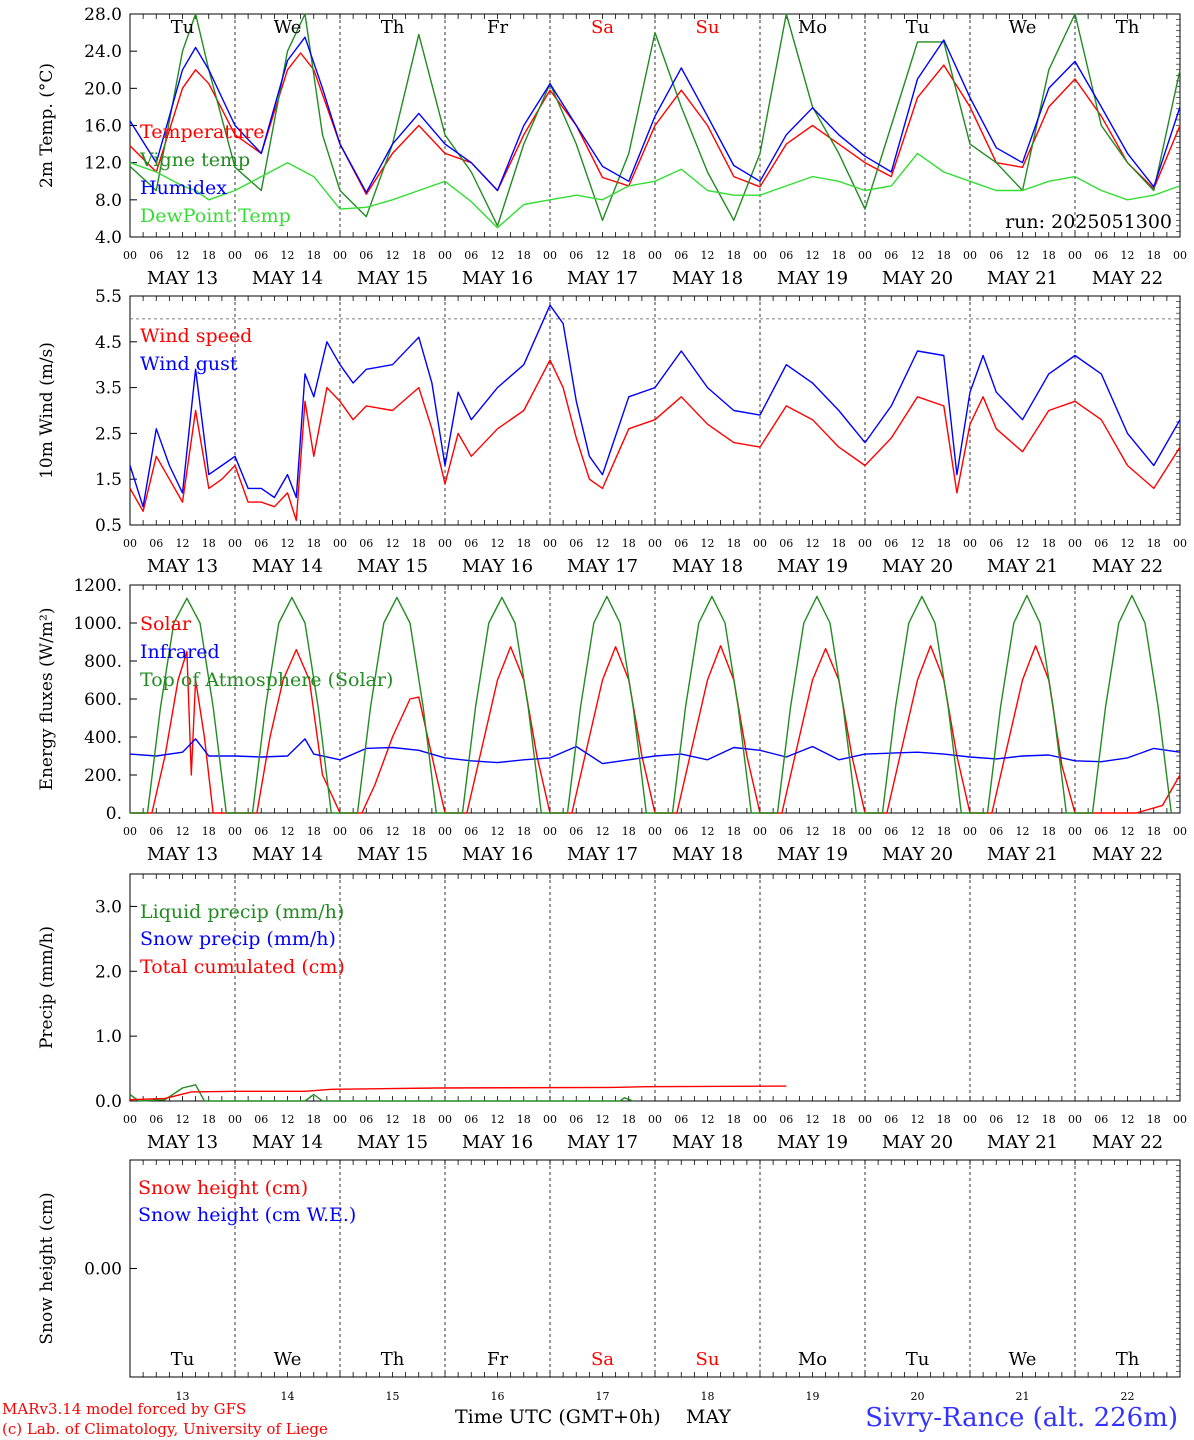 Image resolution: width=1194 pixels, height=1440 pixels. What do you see at coordinates (497, 1359) in the screenshot?
I see `day-of-week-label: Fr` at bounding box center [497, 1359].